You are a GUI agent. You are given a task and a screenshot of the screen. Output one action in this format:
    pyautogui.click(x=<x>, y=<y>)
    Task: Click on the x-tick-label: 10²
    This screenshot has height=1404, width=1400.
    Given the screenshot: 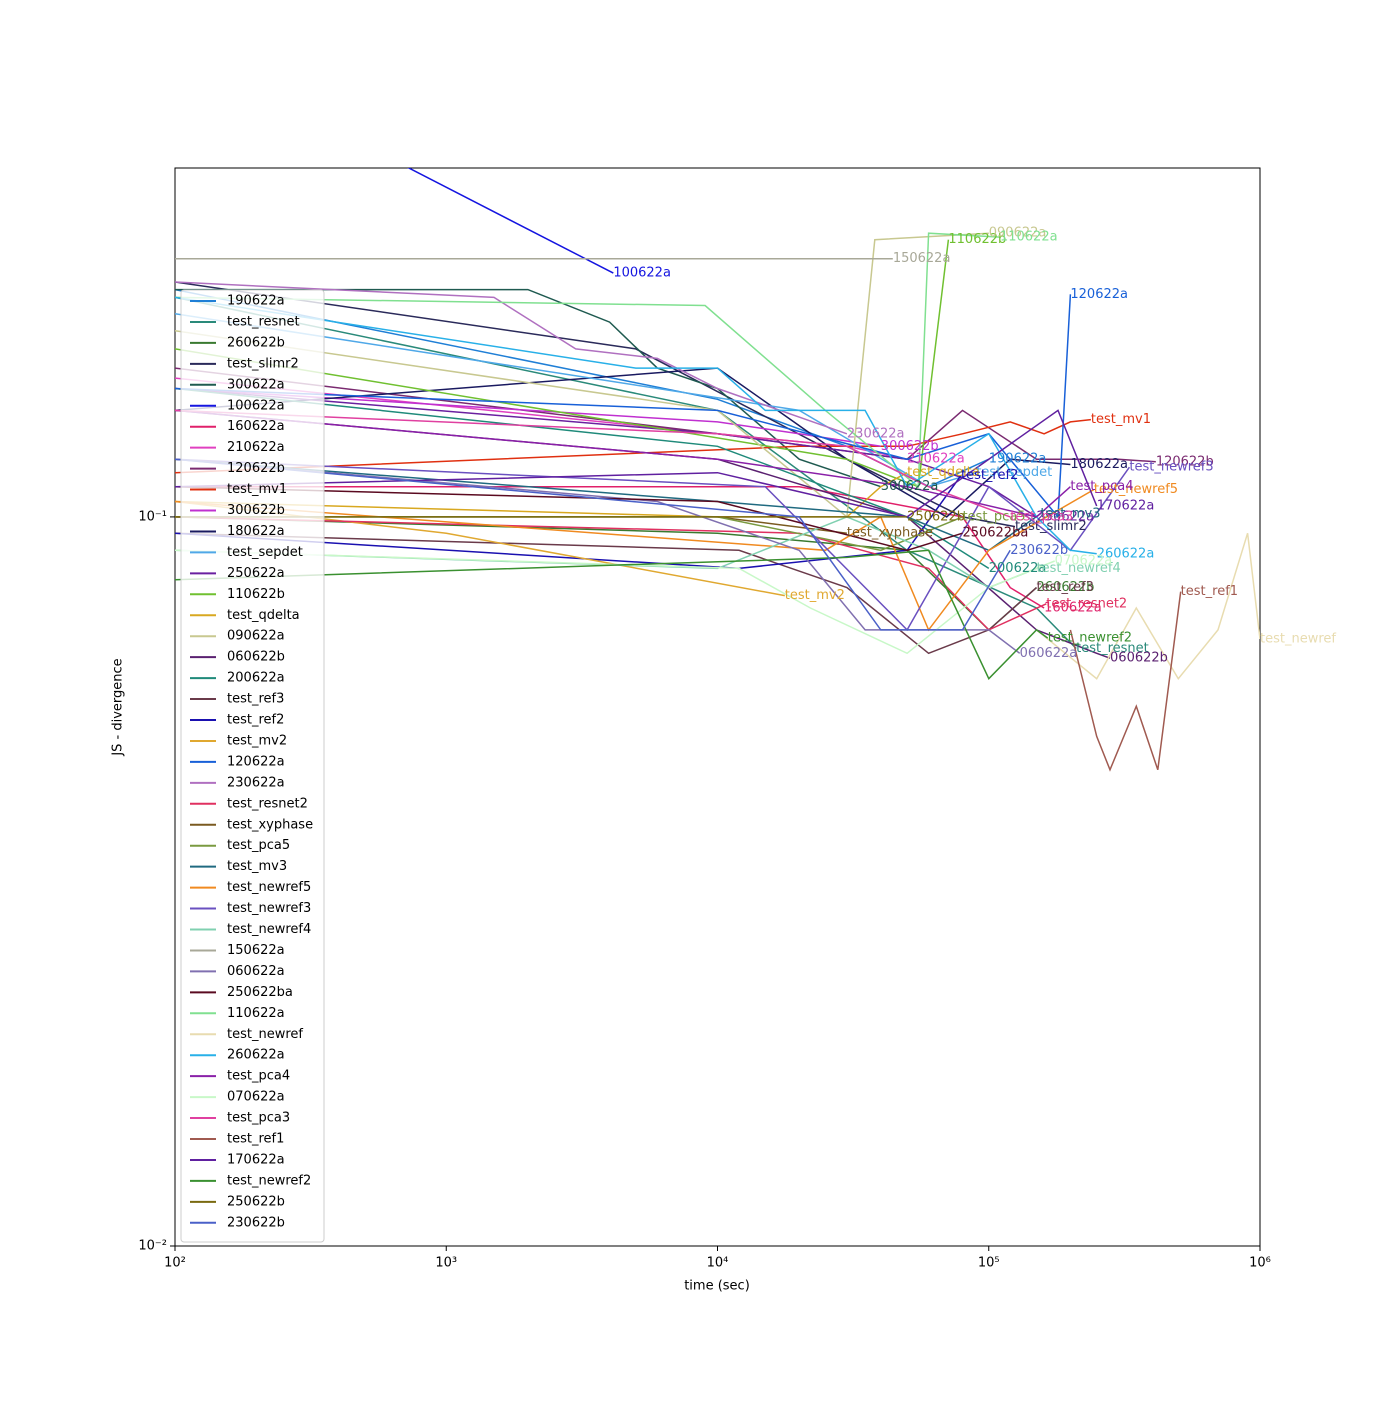 What is the action you would take?
    pyautogui.click(x=175, y=1263)
    